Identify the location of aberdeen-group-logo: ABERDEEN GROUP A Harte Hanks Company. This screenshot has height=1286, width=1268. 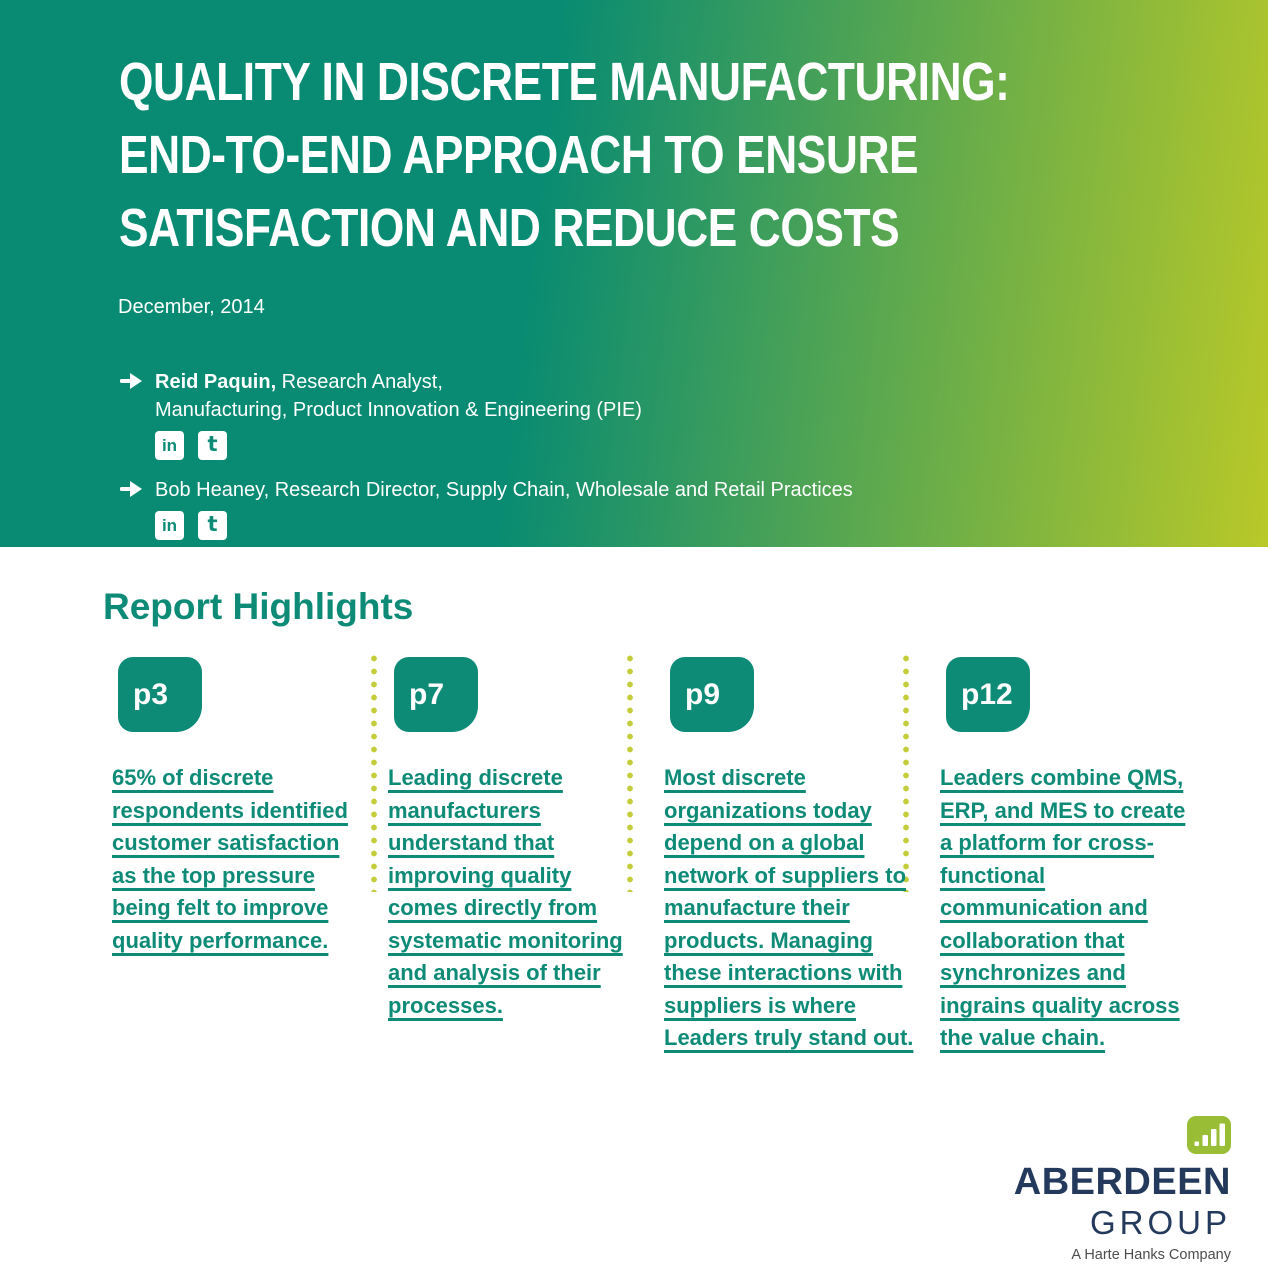
(1122, 1189).